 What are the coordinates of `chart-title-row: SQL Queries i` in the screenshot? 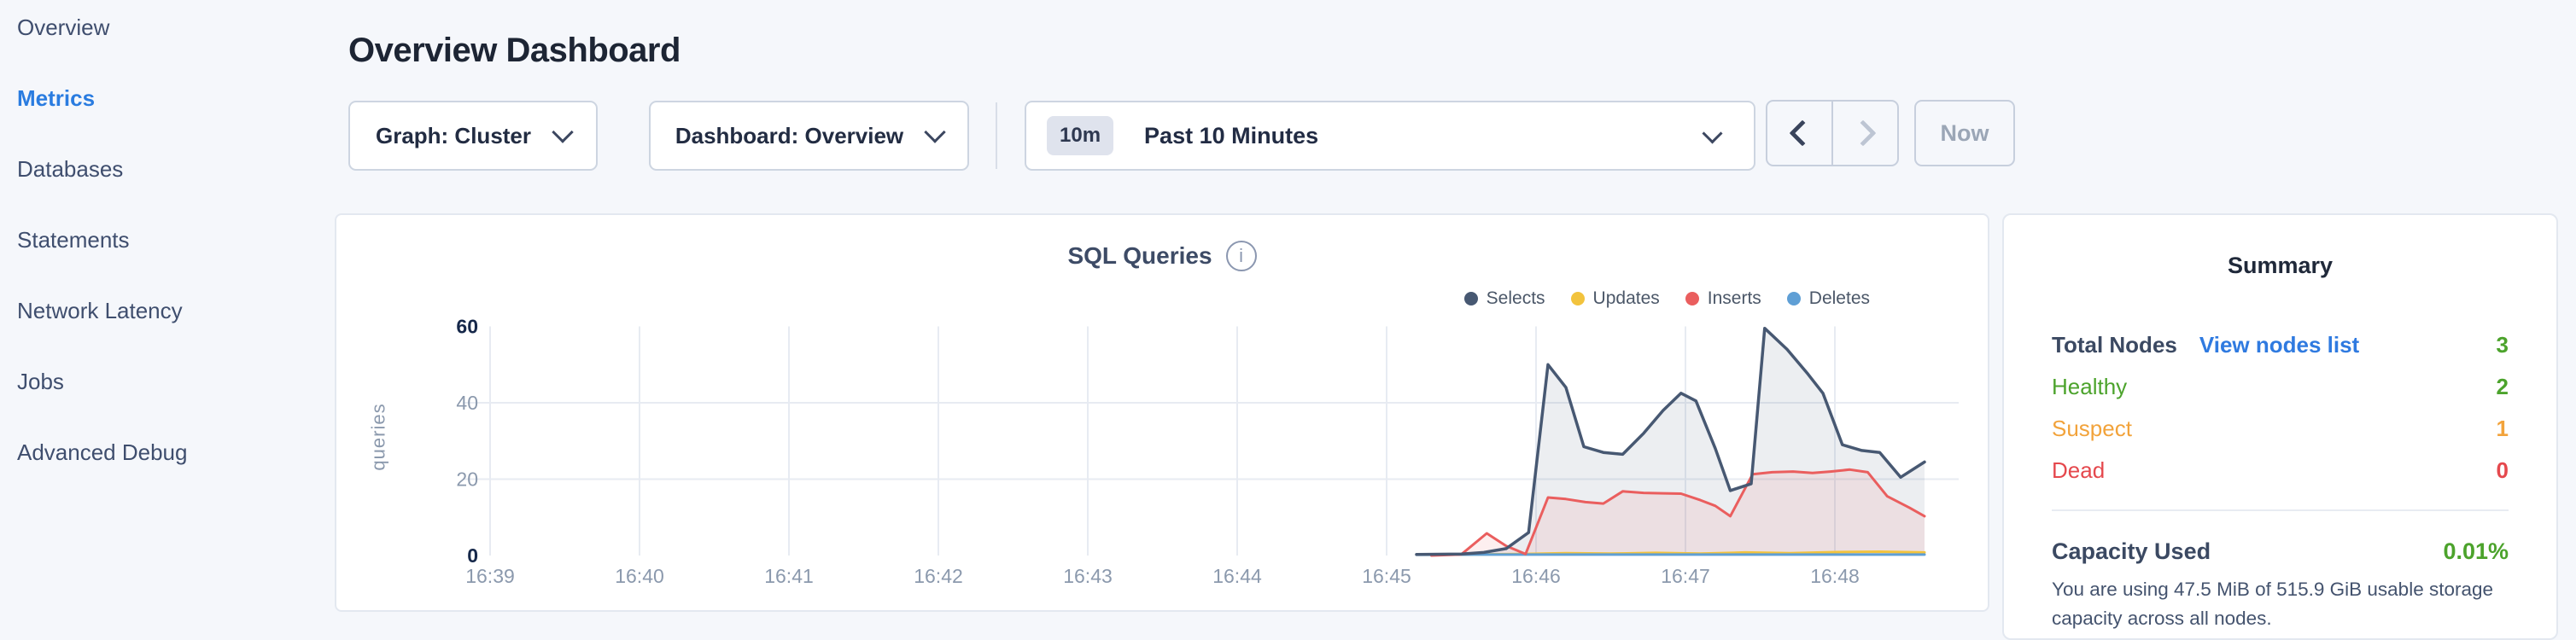 It's located at (1162, 256).